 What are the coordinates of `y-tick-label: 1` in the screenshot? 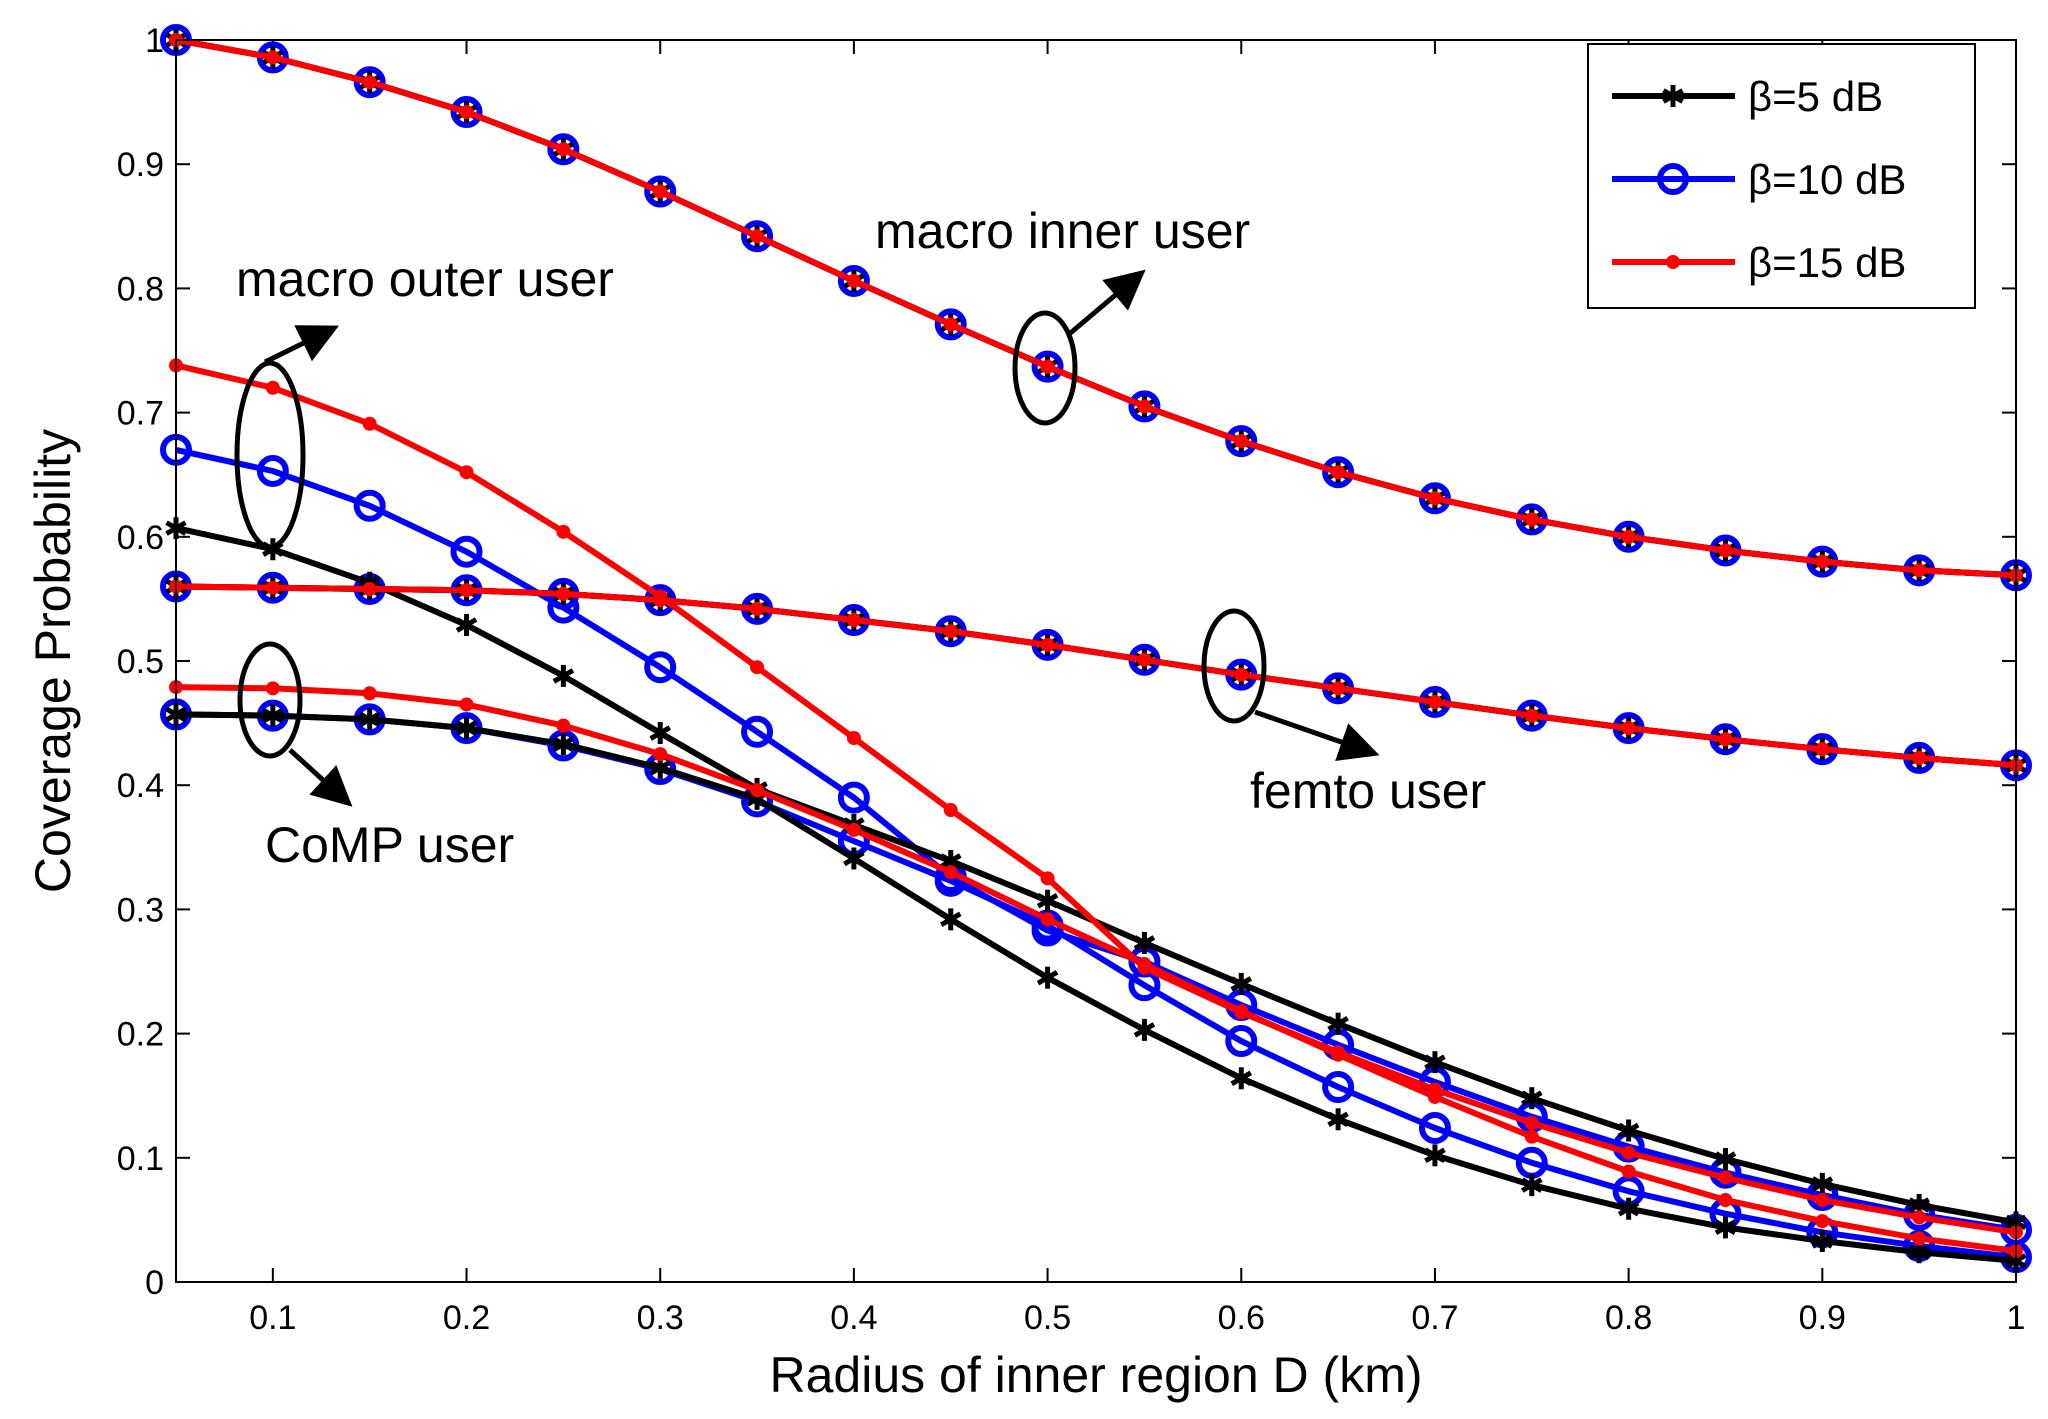 It's located at (154, 41).